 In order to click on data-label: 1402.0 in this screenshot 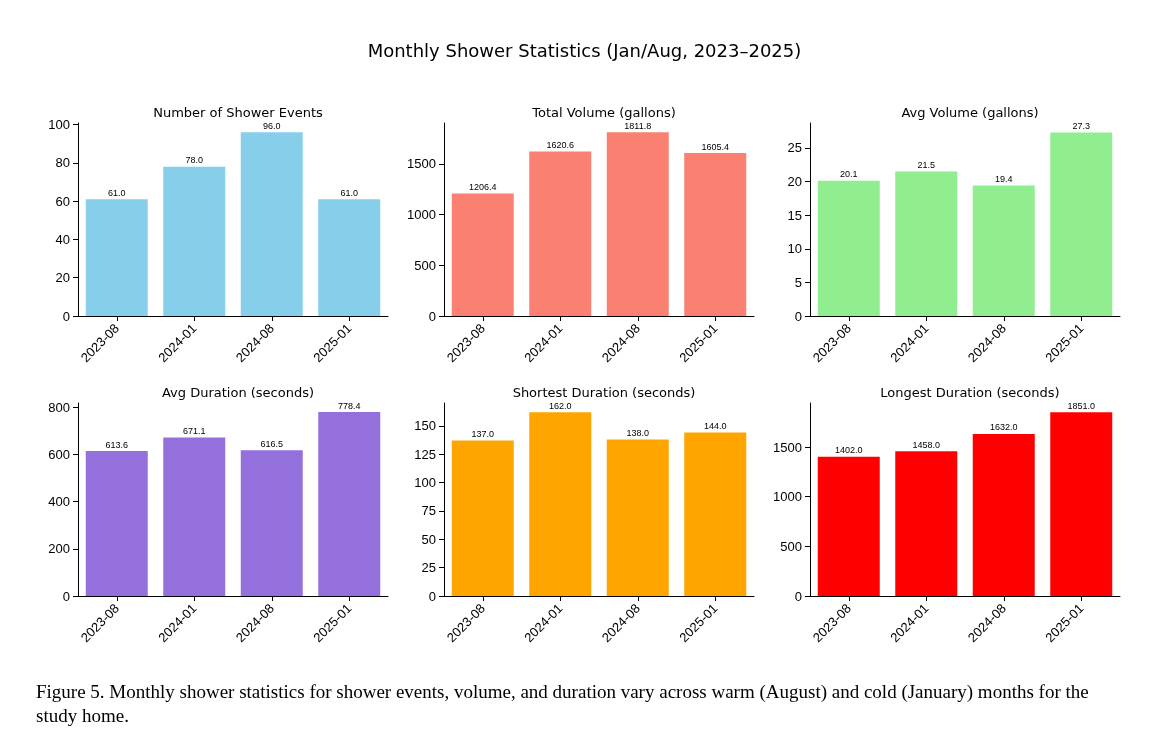, I will do `click(848, 450)`.